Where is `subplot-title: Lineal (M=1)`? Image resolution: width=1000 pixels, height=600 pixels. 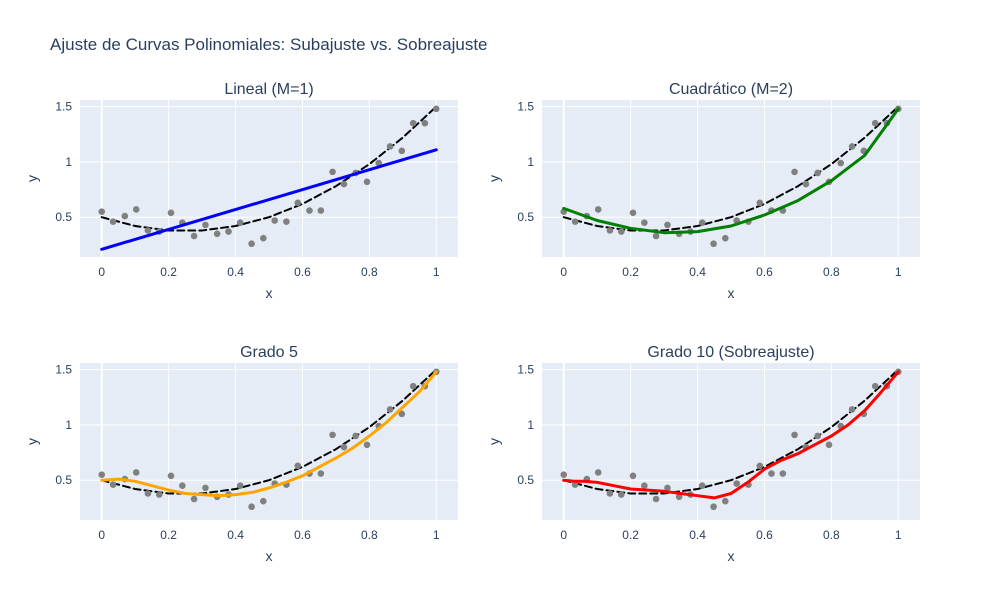 subplot-title: Lineal (M=1) is located at coordinates (268, 89).